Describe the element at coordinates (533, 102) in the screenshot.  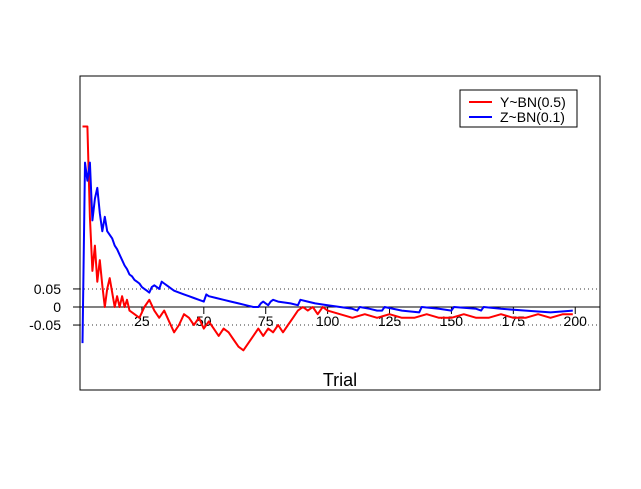
I see `legend-label-y: Y~BN(0.5)` at that location.